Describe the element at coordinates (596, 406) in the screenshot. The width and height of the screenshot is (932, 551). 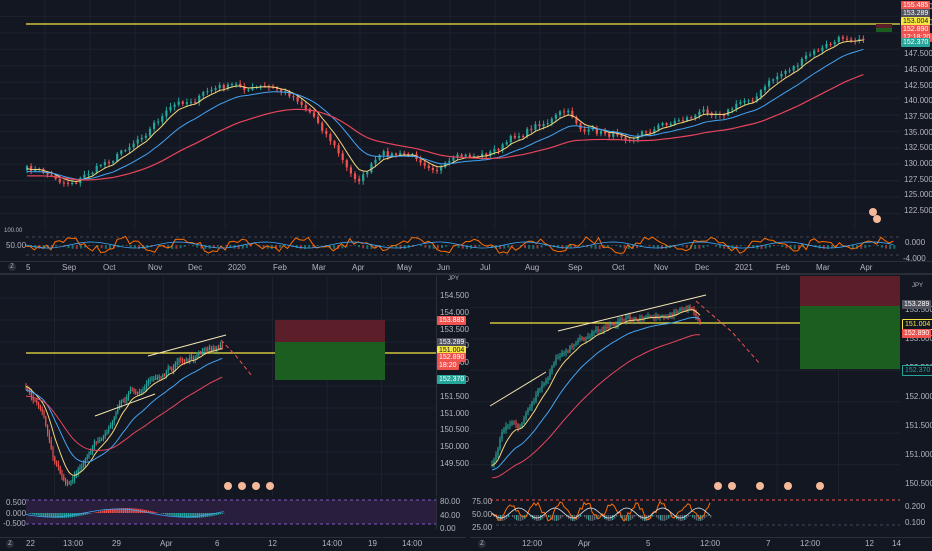
I see `right-ema-slow-line` at that location.